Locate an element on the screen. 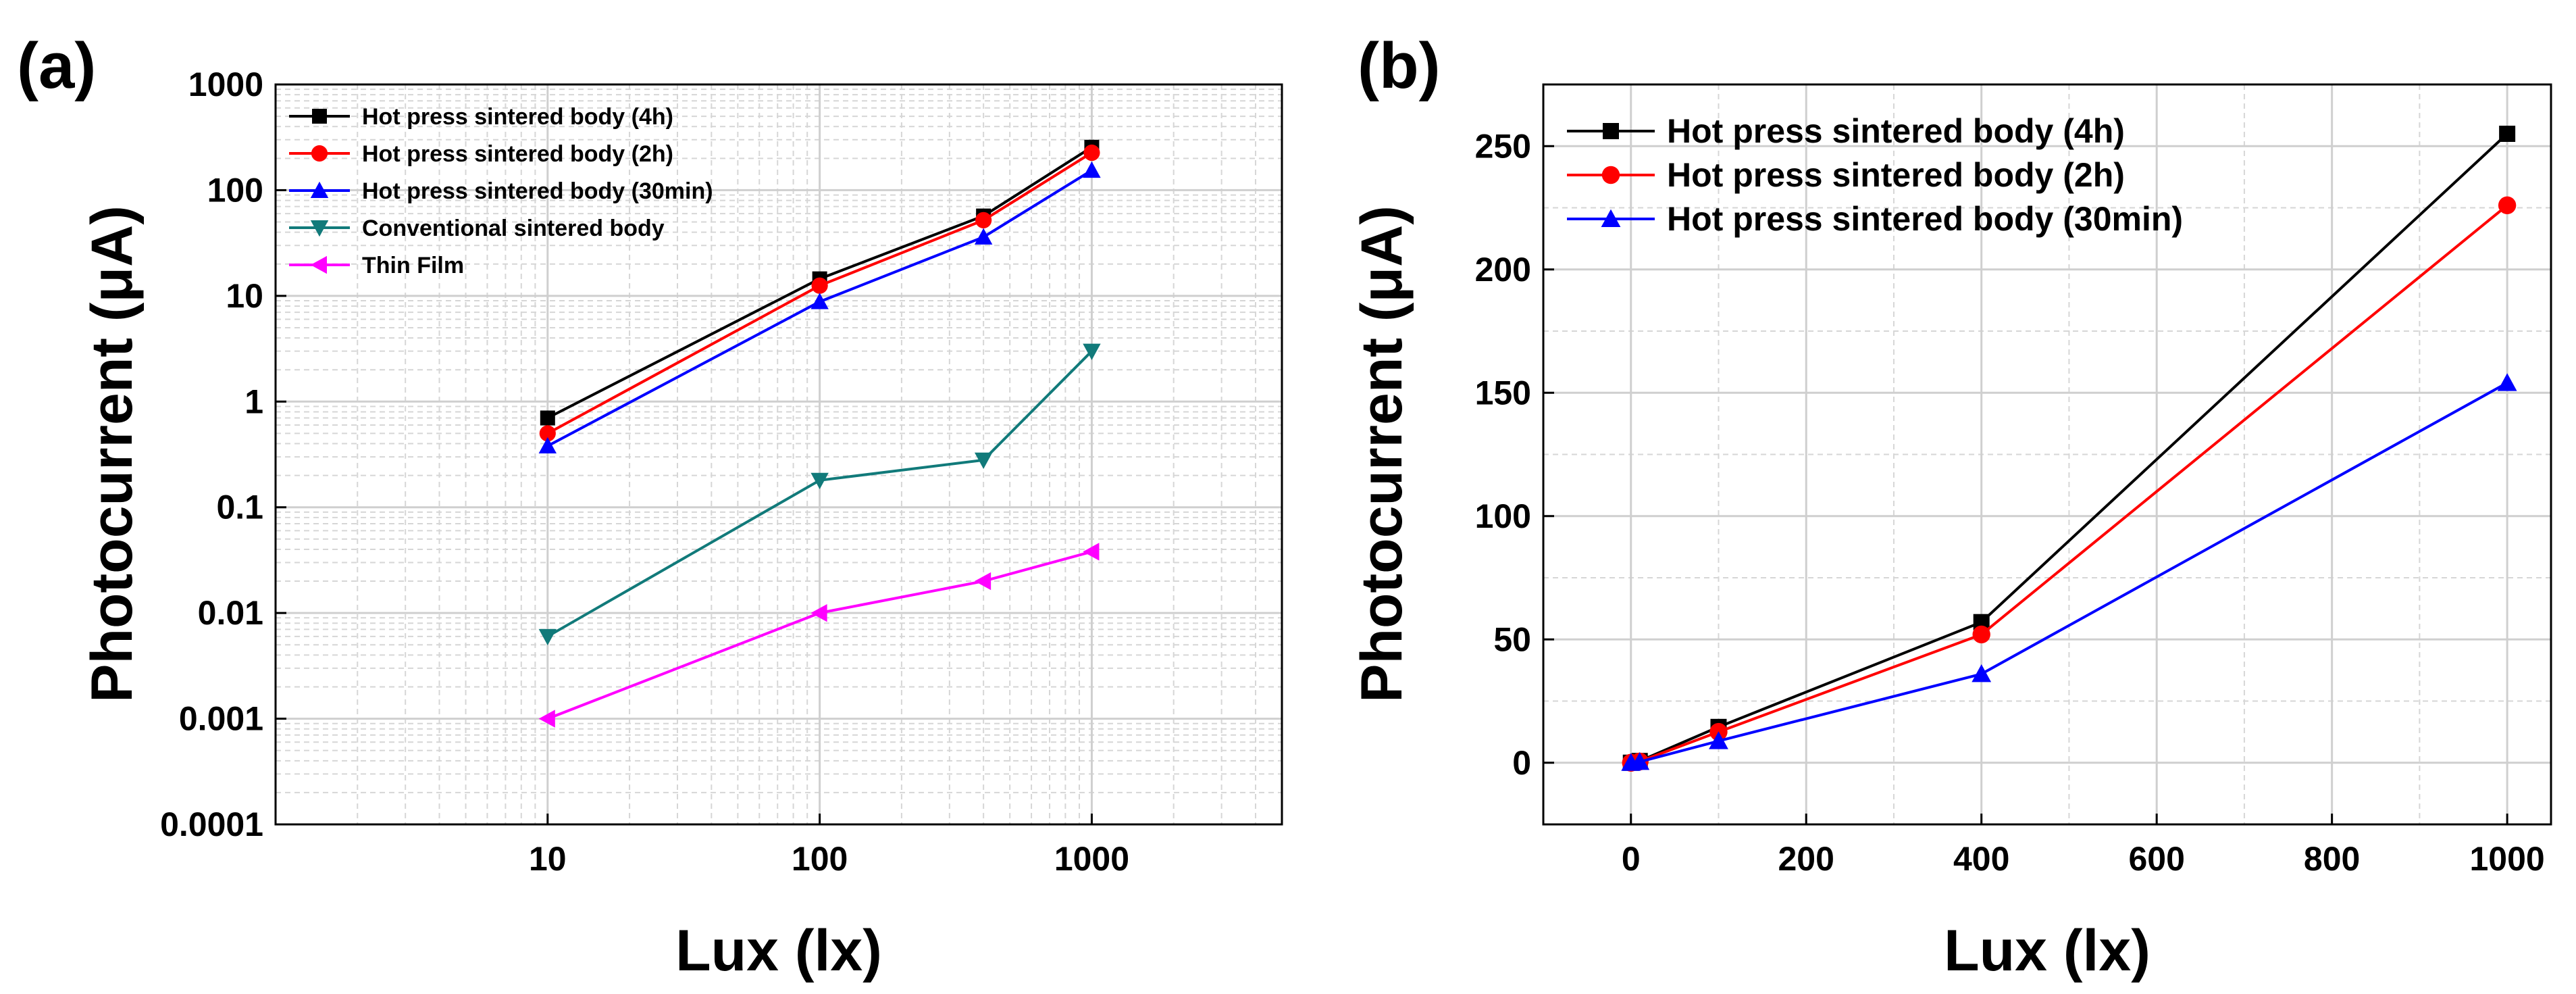  x-tick-label: 10 is located at coordinates (548, 859).